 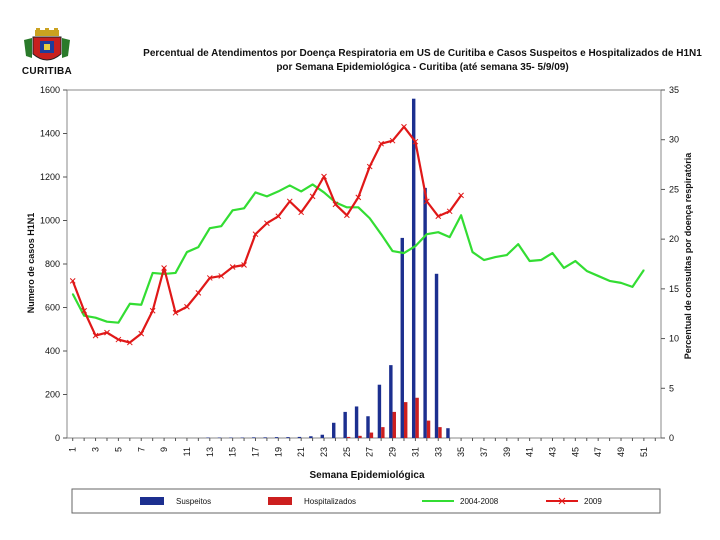 I want to click on x-tick-label: 5, so click(x=118, y=449).